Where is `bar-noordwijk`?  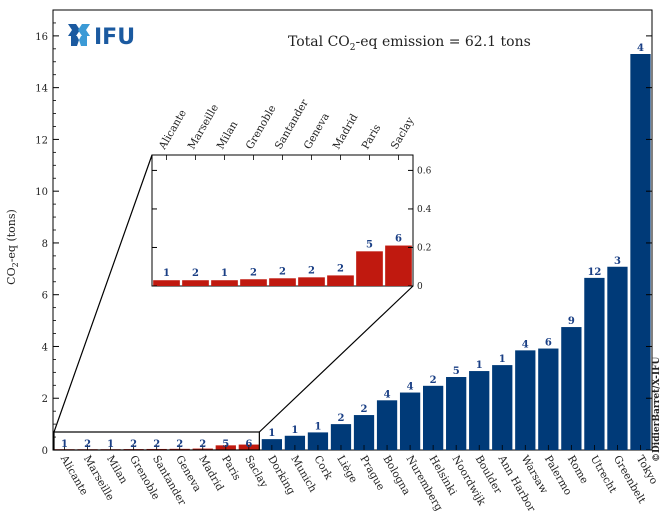 bar-noordwijk is located at coordinates (456, 413).